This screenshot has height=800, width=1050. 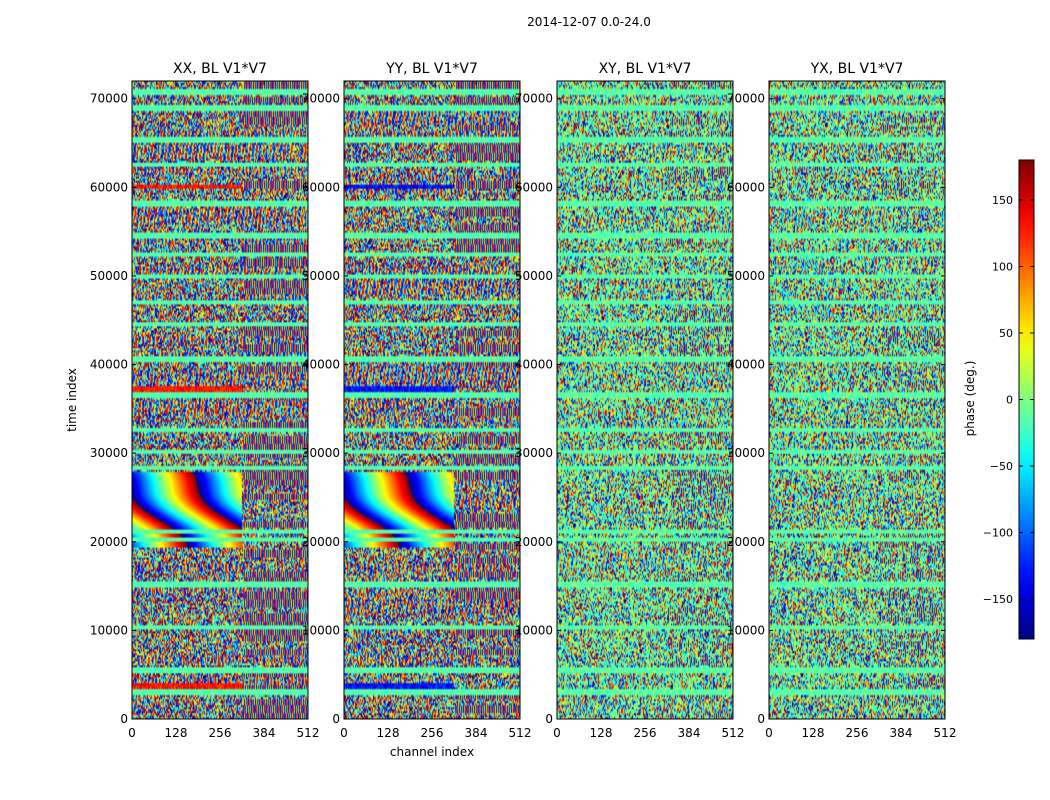 What do you see at coordinates (432, 752) in the screenshot?
I see `x-axis-label: channel index` at bounding box center [432, 752].